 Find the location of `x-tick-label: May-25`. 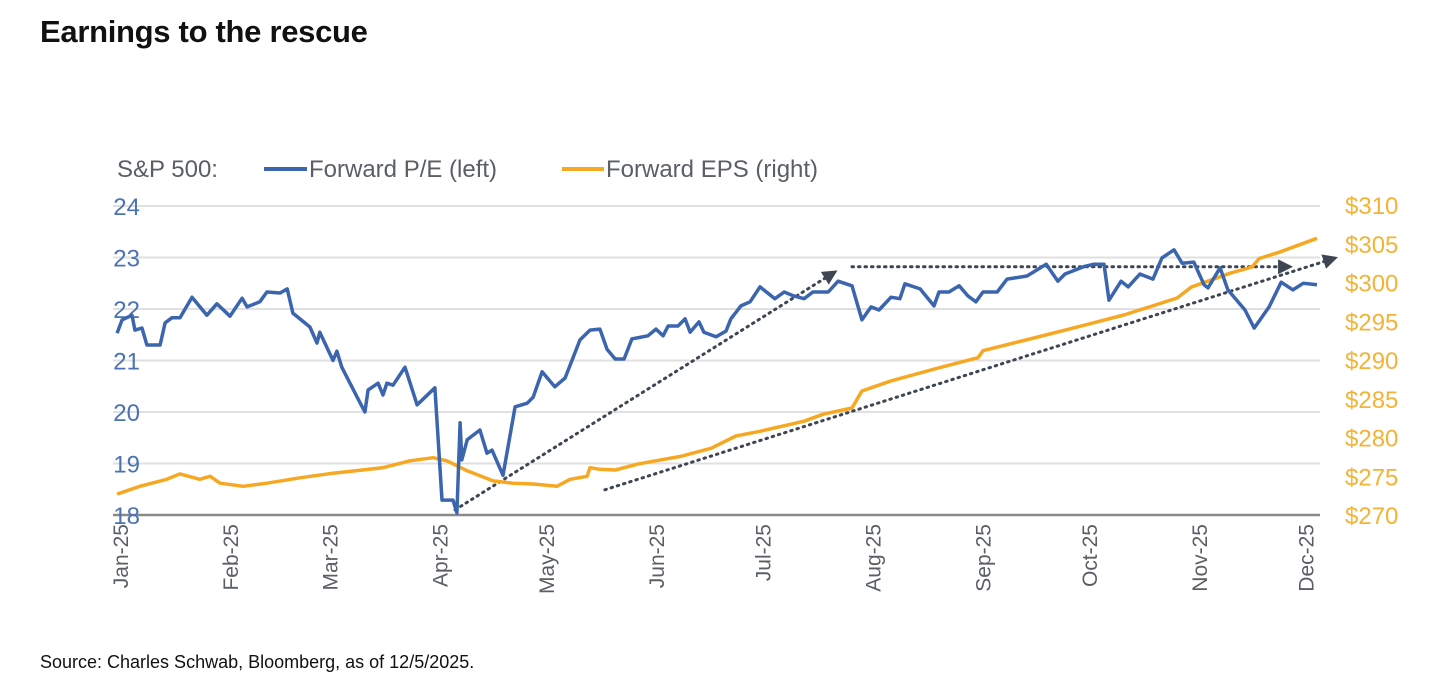

x-tick-label: May-25 is located at coordinates (547, 559).